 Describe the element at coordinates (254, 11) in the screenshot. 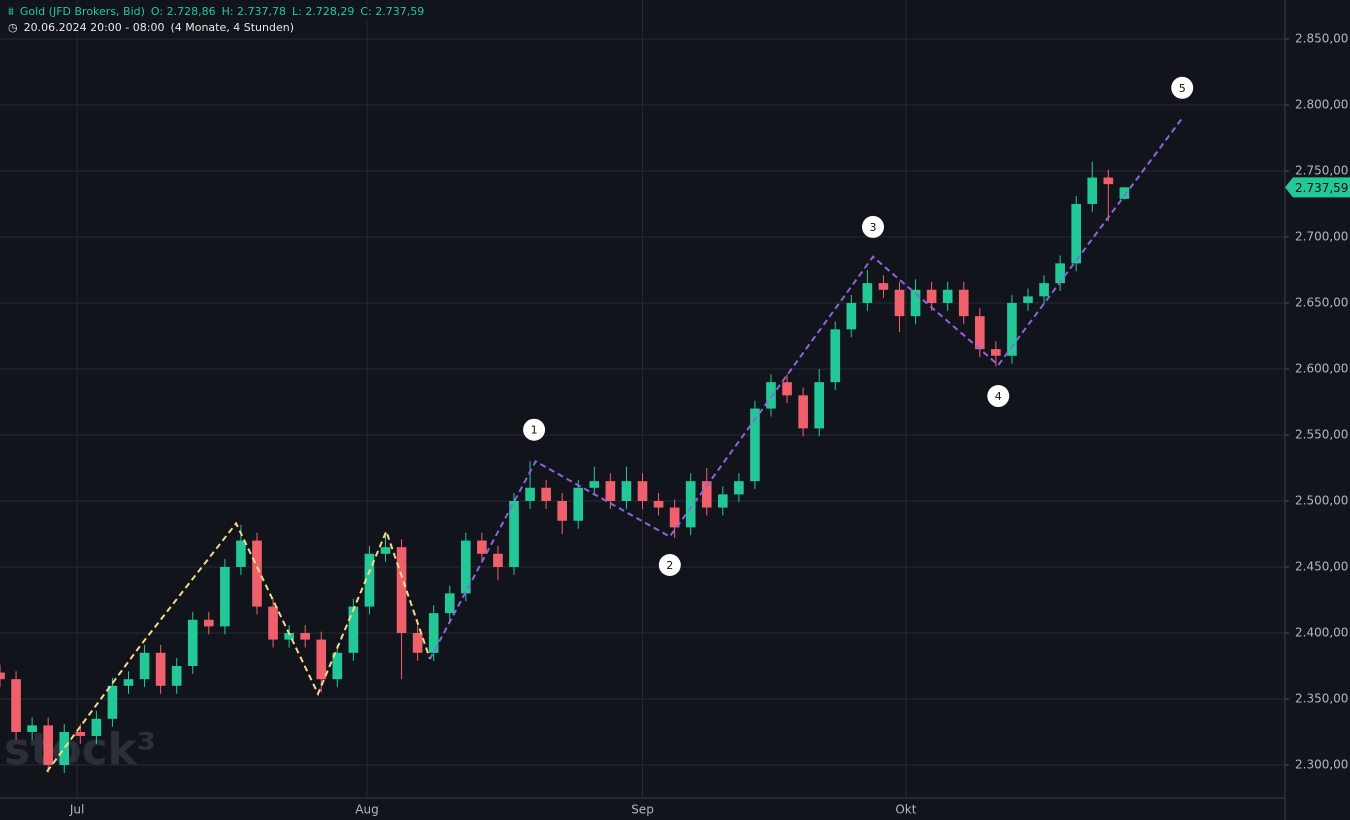

I see `ohlc: H: 2.737,78` at that location.